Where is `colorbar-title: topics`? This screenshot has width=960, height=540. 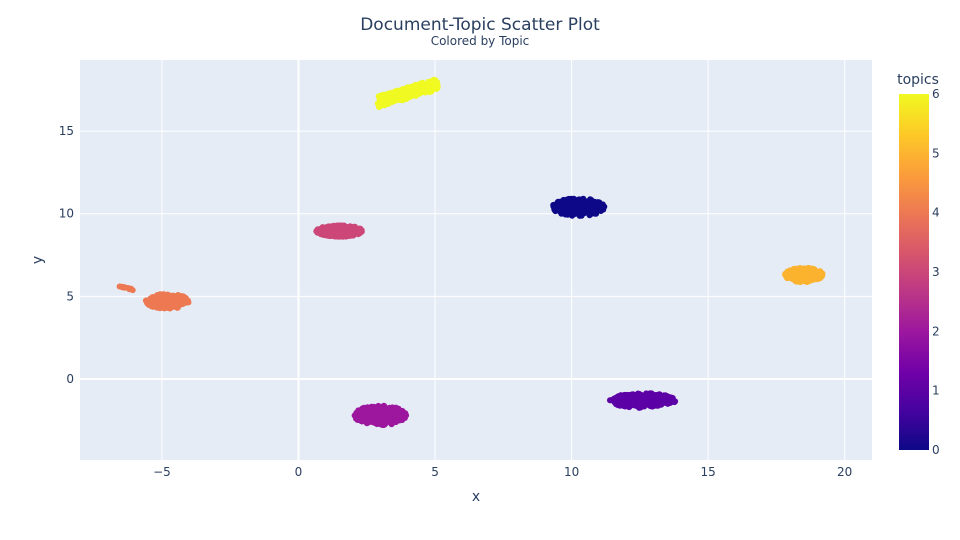 colorbar-title: topics is located at coordinates (918, 80).